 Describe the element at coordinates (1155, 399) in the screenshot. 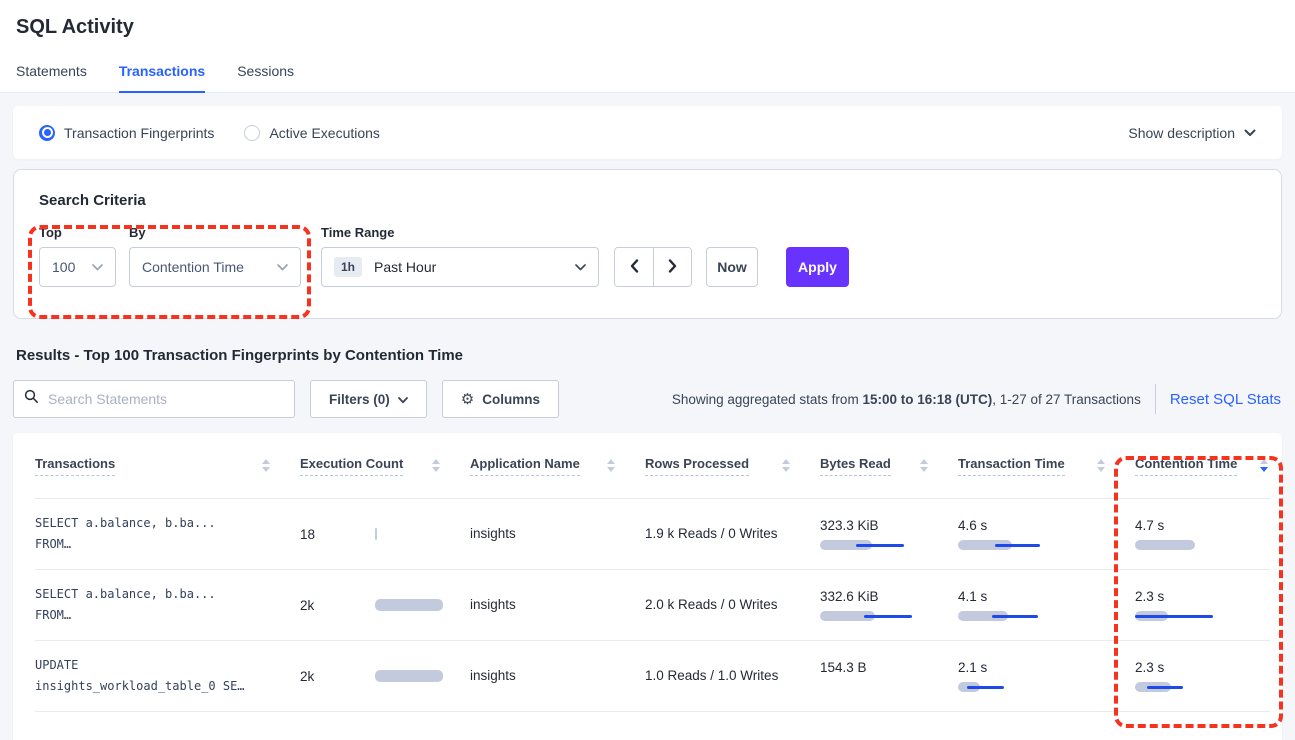

I see `divider` at that location.